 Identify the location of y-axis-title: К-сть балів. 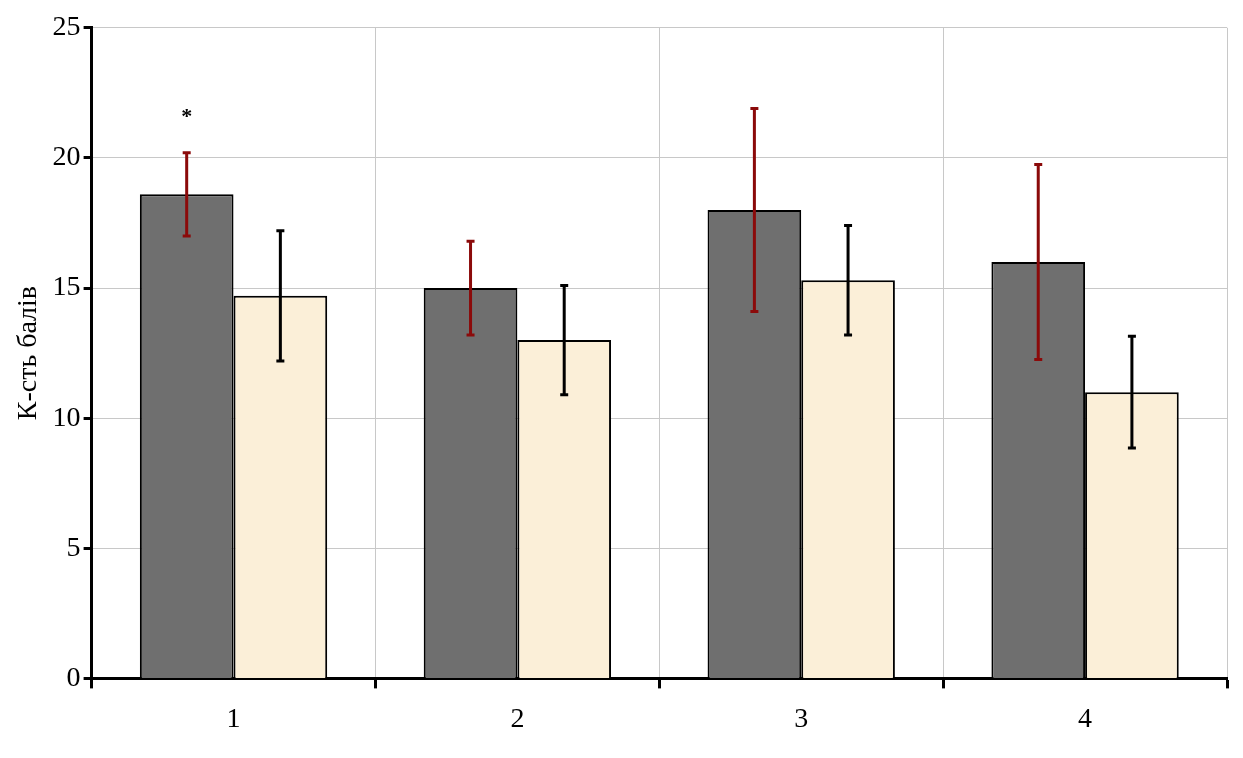
(27, 353).